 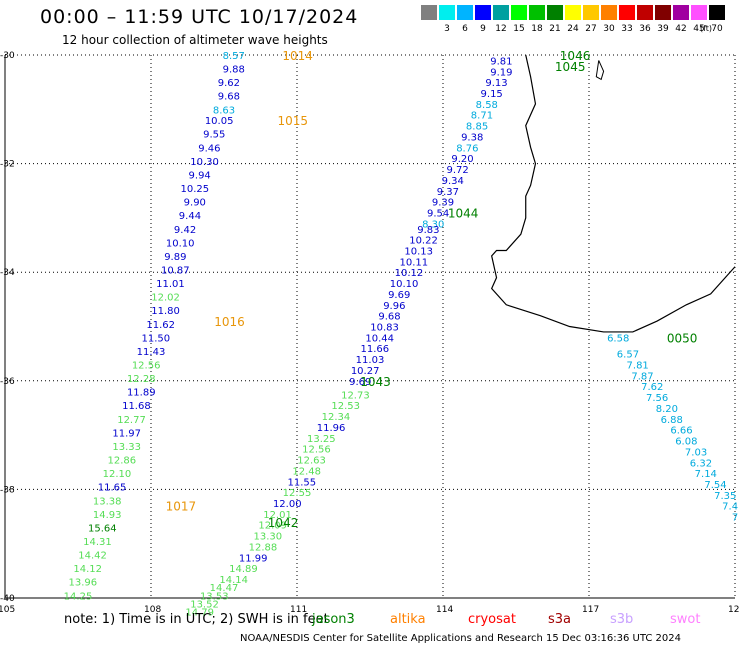 What do you see at coordinates (375, 349) in the screenshot?
I see `swh-value: 11.66` at bounding box center [375, 349].